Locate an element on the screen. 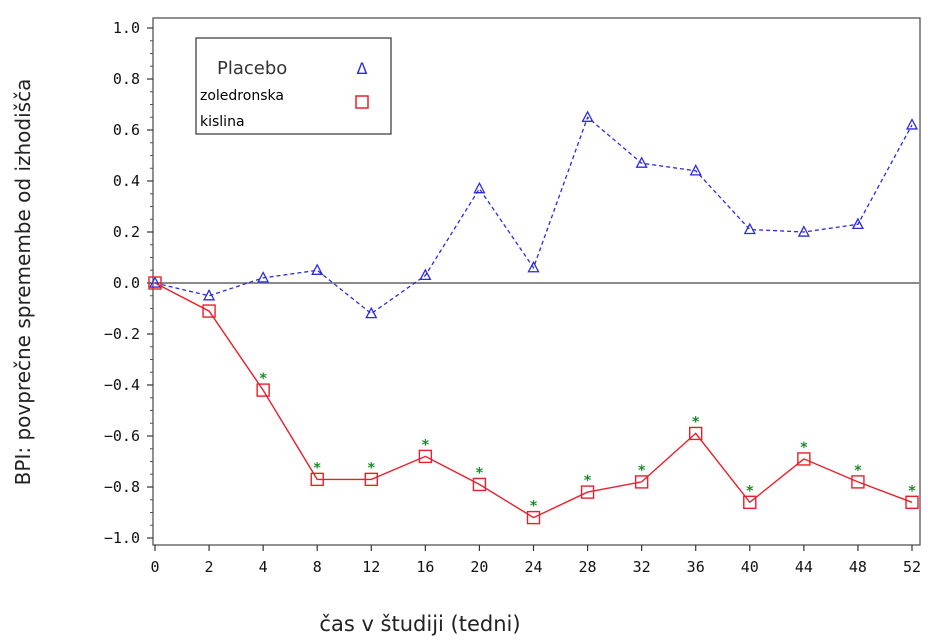  y-tick-label: −0.8 is located at coordinates (122, 487).